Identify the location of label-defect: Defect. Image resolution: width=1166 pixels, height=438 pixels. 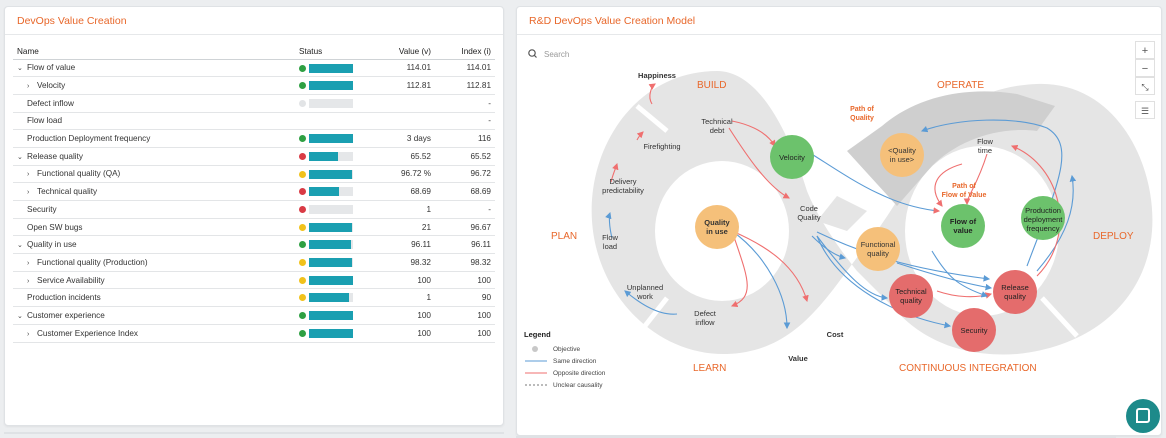
(705, 313).